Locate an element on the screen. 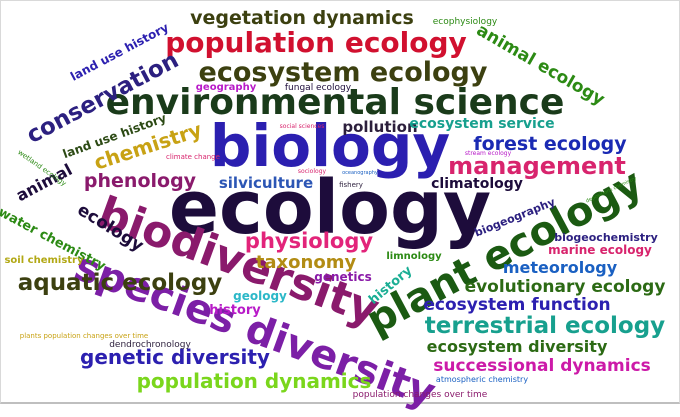  word-cloud-word: ecophysiology is located at coordinates (465, 21).